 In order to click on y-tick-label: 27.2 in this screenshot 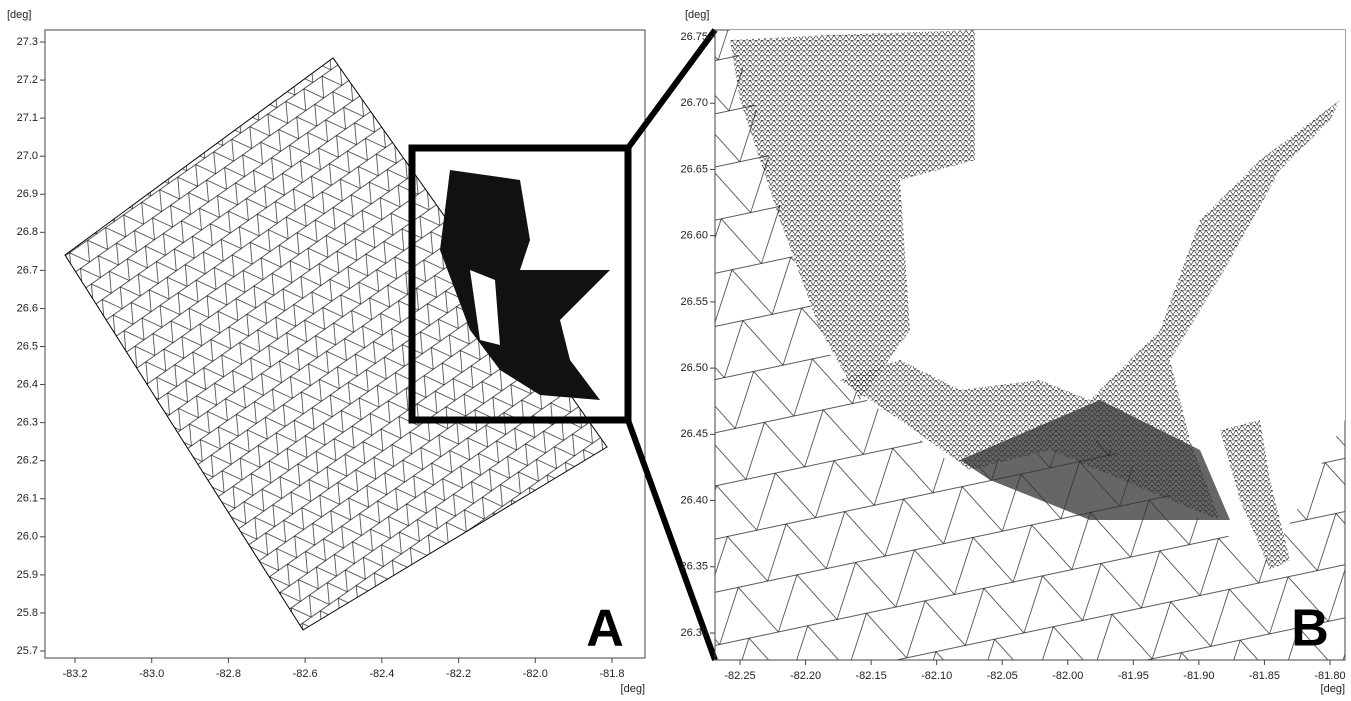, I will do `click(27, 80)`.